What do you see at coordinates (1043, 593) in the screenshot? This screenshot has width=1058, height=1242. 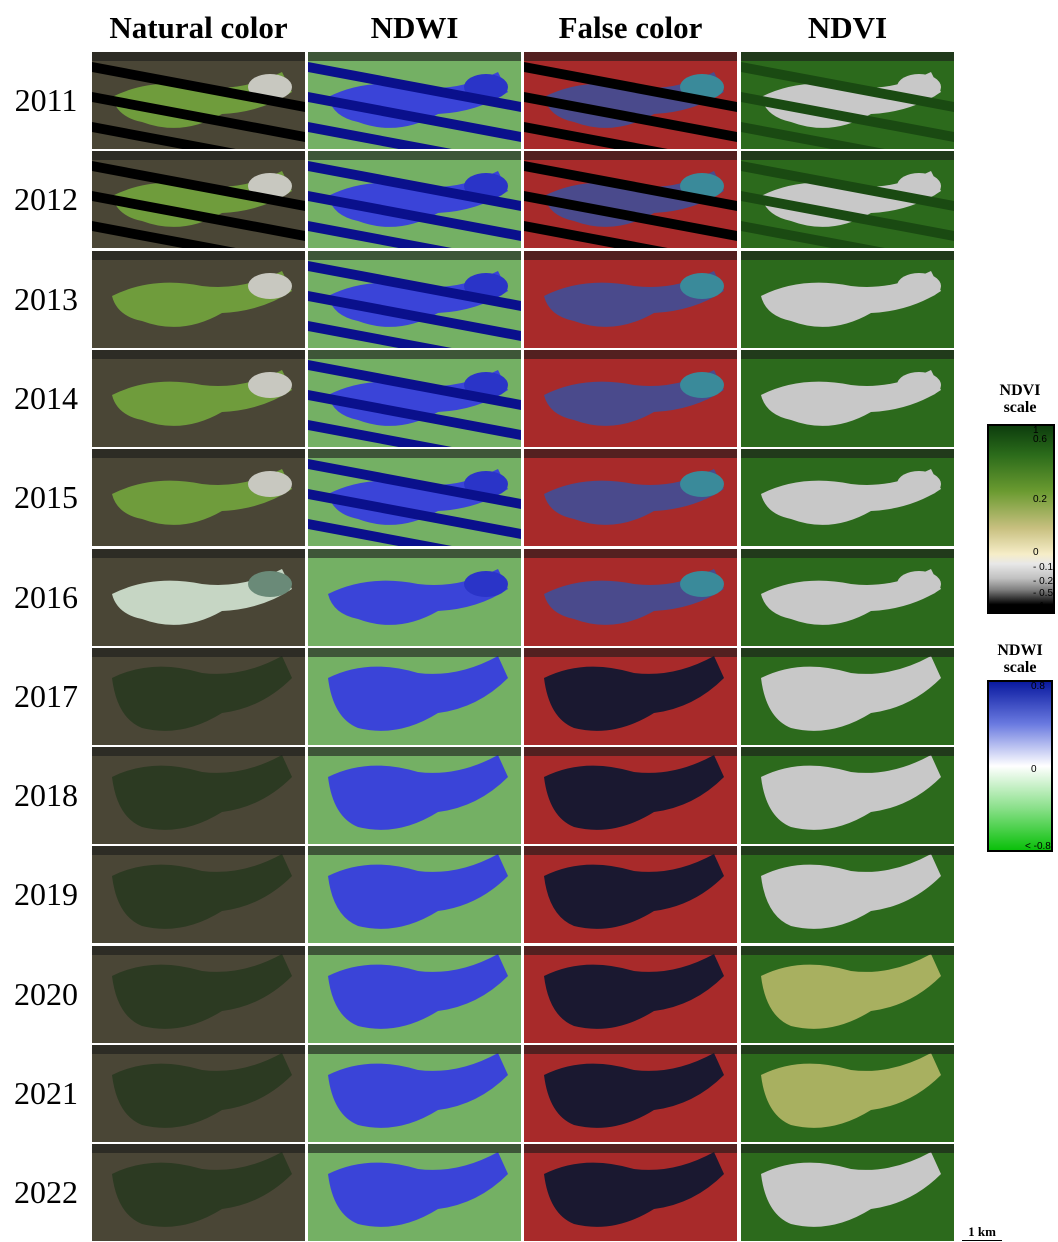 I see `ndvi-tick-label: - 0.5` at bounding box center [1043, 593].